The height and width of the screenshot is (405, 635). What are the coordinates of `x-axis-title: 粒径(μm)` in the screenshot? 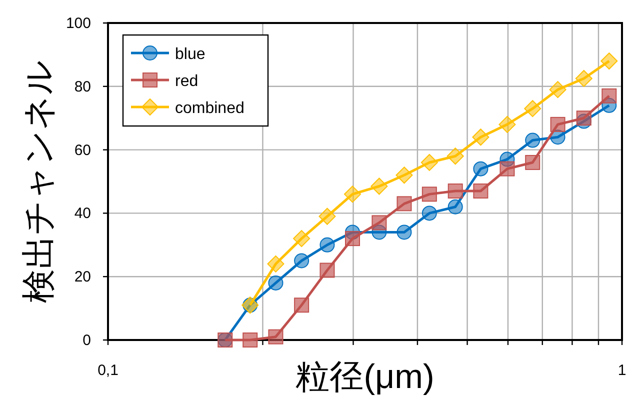 It's located at (365, 377).